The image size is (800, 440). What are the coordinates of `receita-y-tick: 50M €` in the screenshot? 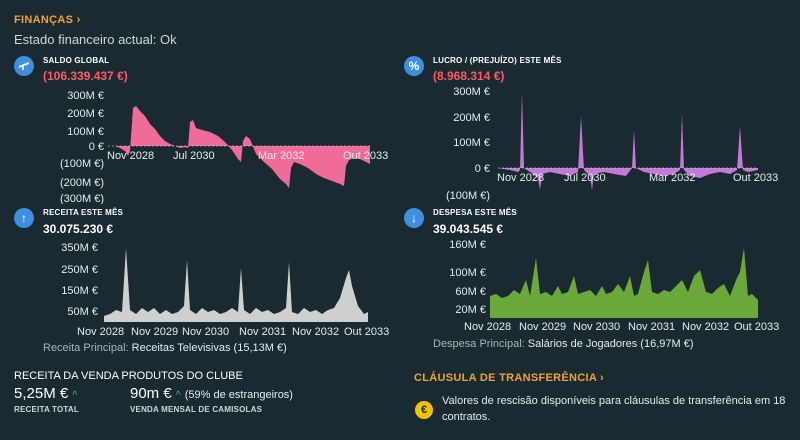 It's located at (82, 312).